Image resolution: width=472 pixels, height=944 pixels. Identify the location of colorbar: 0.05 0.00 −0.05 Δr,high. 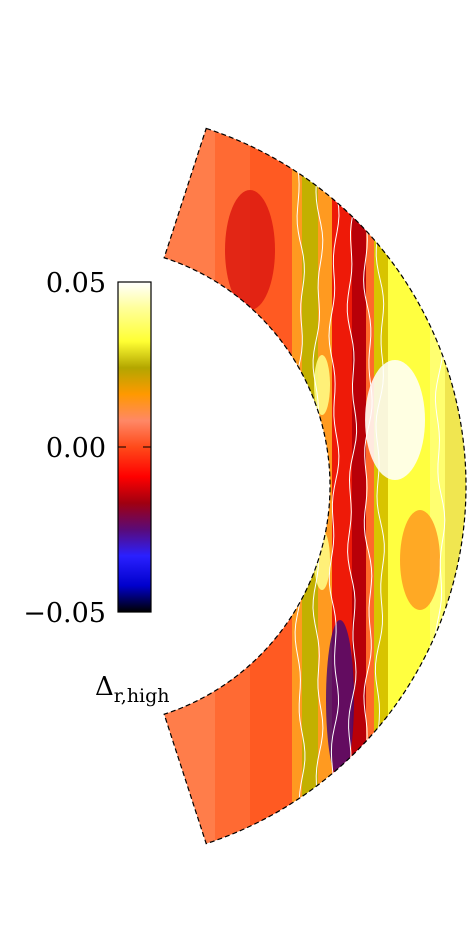
(96, 487).